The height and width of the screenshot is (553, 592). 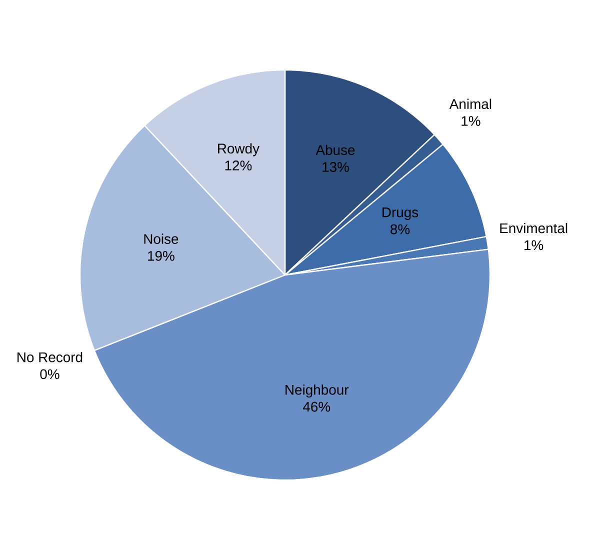 What do you see at coordinates (335, 149) in the screenshot?
I see `slice-label: Abuse` at bounding box center [335, 149].